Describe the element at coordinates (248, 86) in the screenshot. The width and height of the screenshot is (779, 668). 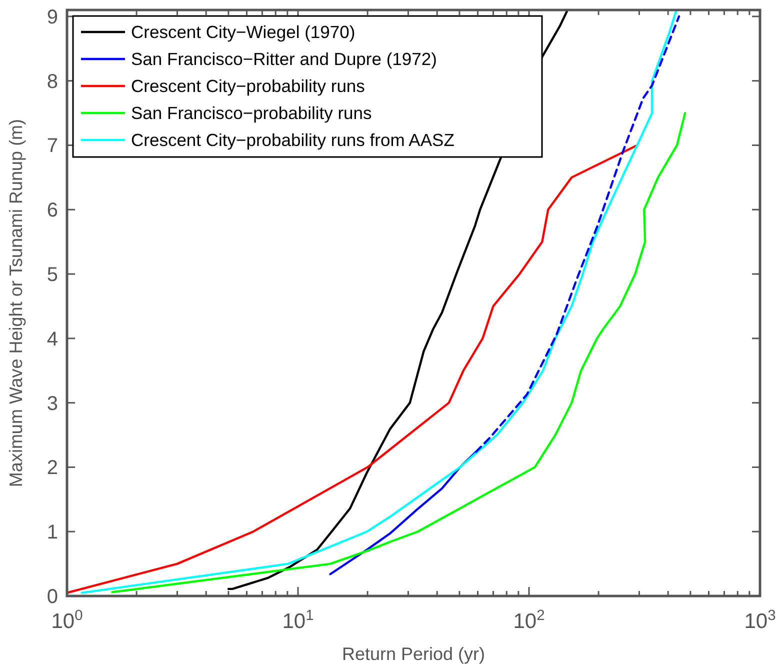
I see `legend-label: Crescent City−probability runs` at that location.